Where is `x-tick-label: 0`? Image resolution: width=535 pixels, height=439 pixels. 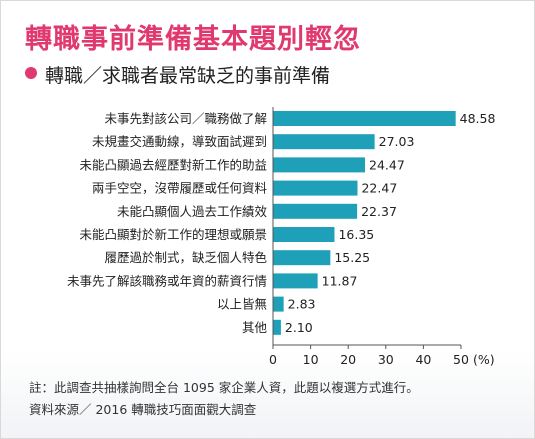 x-tick-label: 0 is located at coordinates (273, 359).